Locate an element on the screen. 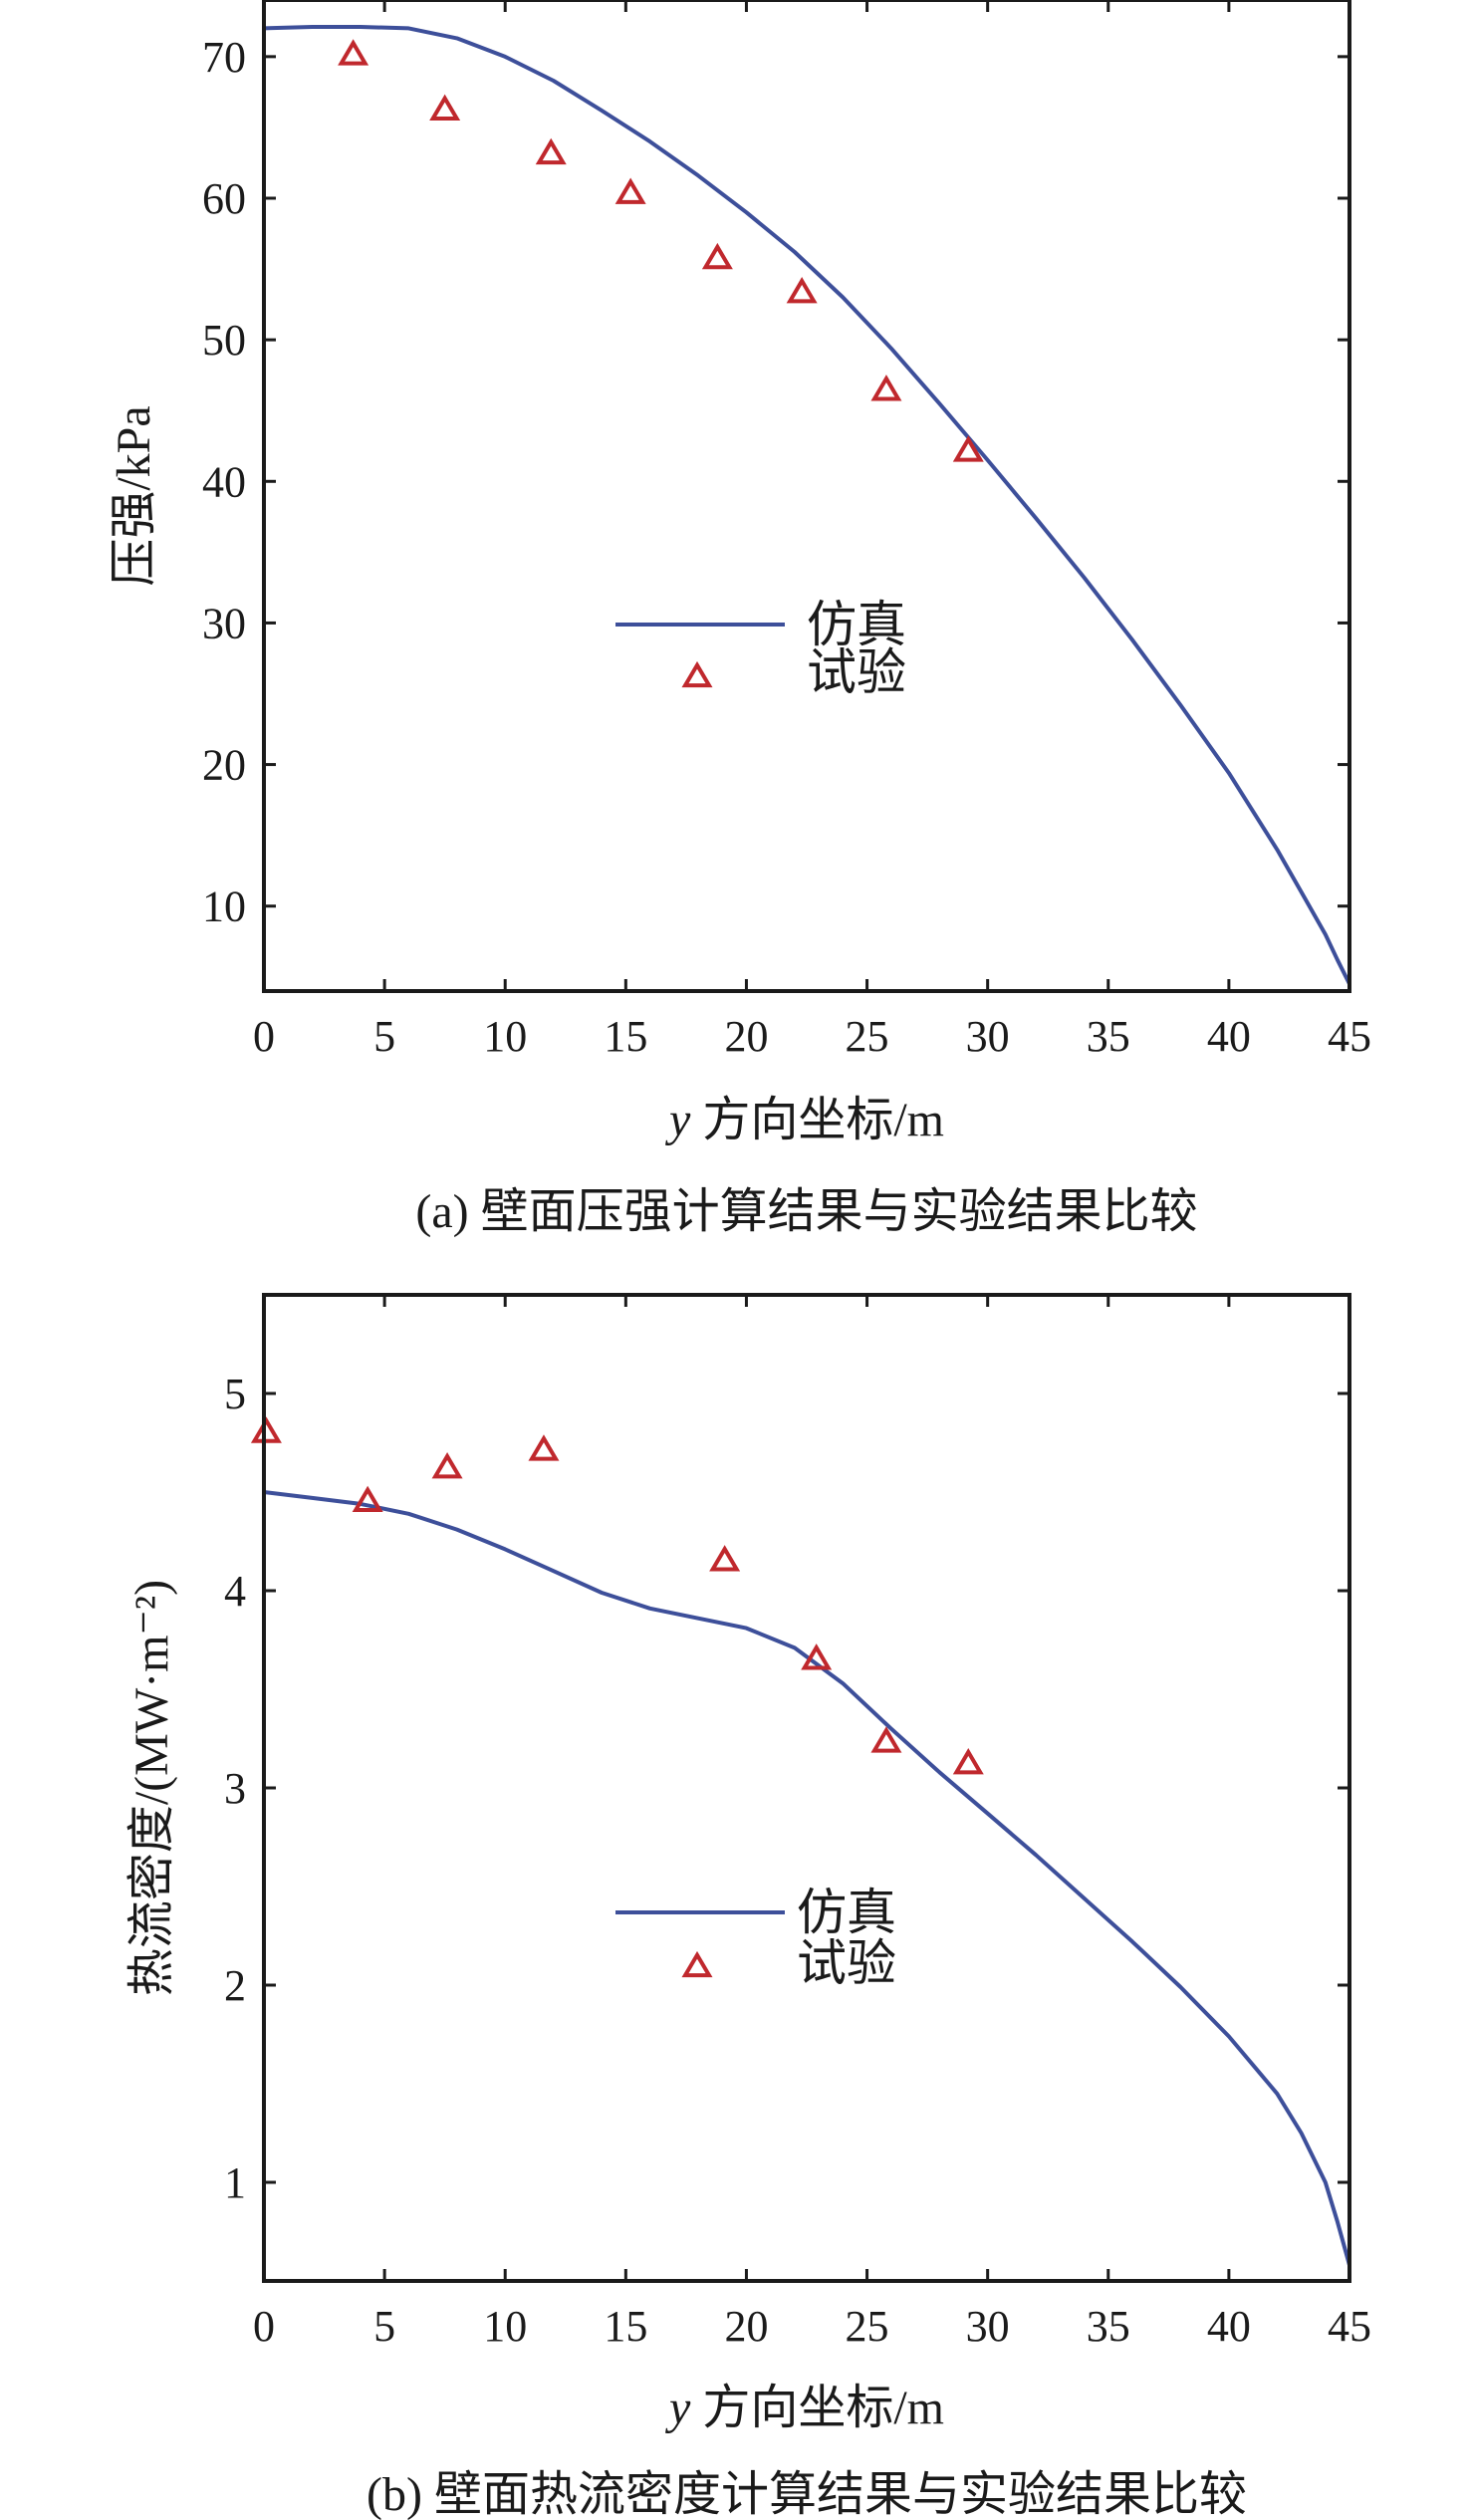 The image size is (1470, 2520). panel-b-x-tick-label: 30 is located at coordinates (988, 2326).